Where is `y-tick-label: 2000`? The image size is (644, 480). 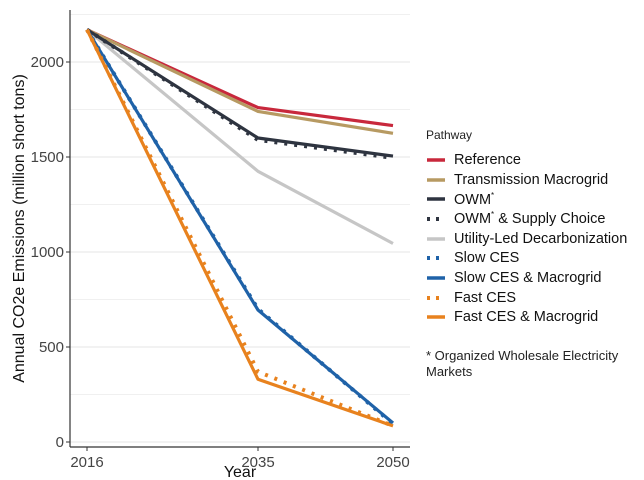
y-tick-label: 2000 is located at coordinates (47, 62).